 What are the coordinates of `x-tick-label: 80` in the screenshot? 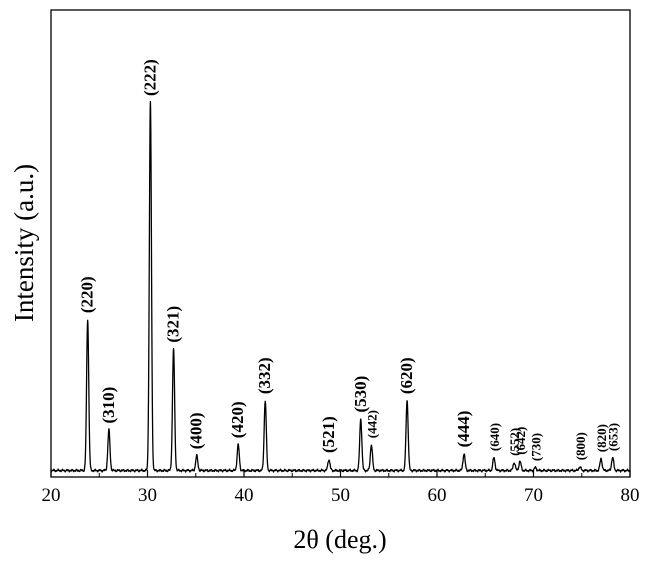 It's located at (630, 495).